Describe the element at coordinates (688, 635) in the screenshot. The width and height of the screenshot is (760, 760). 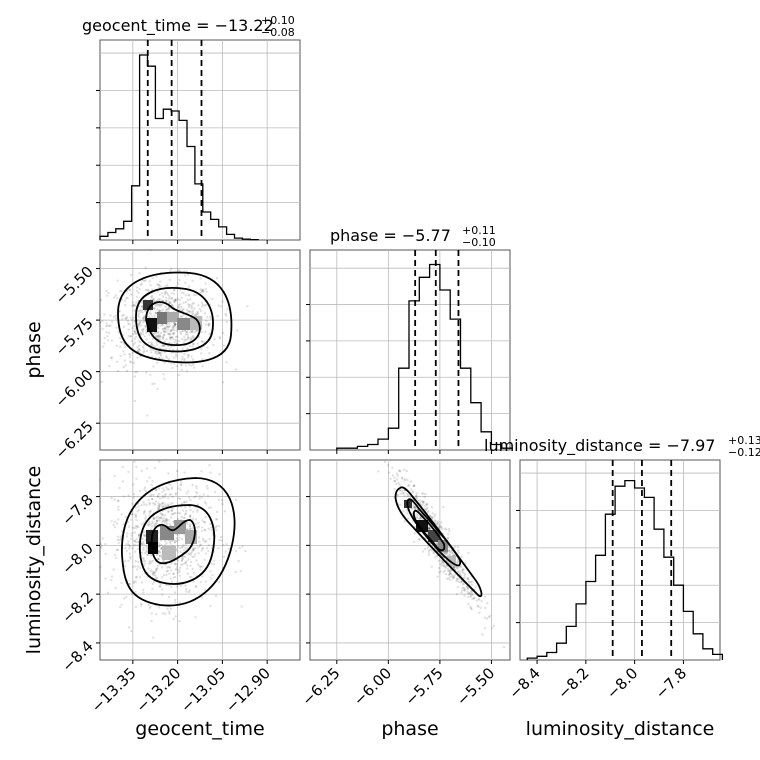
I see `hist-bar-luminosity_distance` at that location.